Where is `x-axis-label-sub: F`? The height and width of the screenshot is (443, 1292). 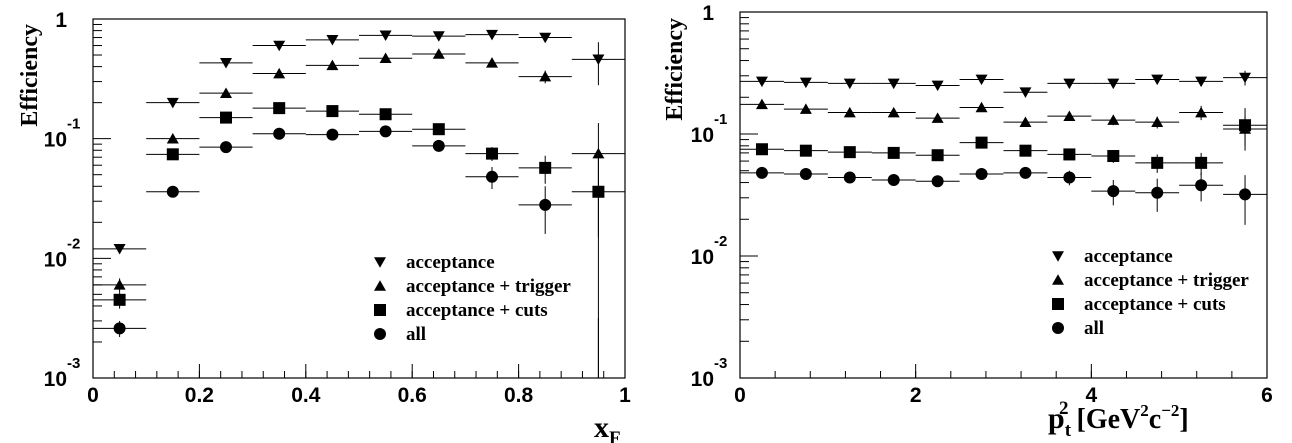 x-axis-label-sub: F is located at coordinates (615, 435).